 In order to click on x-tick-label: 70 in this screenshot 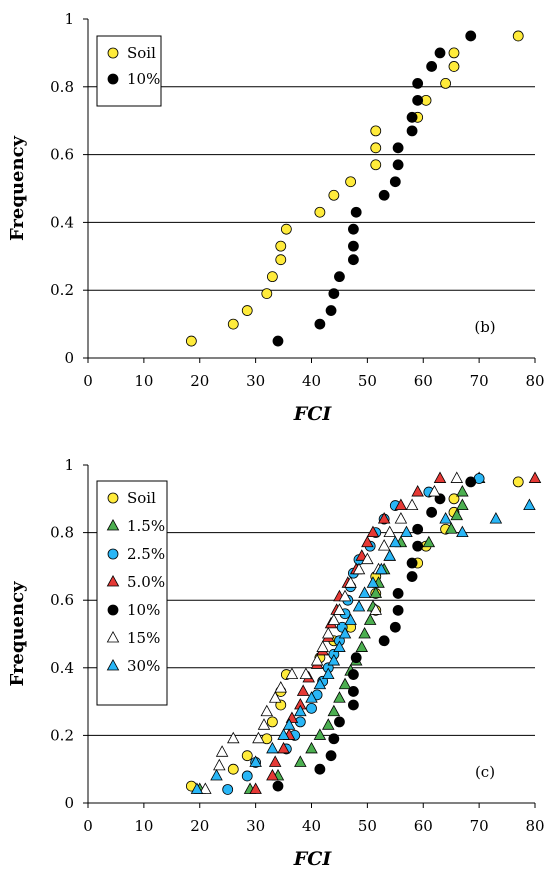, I will do `click(479, 826)`.